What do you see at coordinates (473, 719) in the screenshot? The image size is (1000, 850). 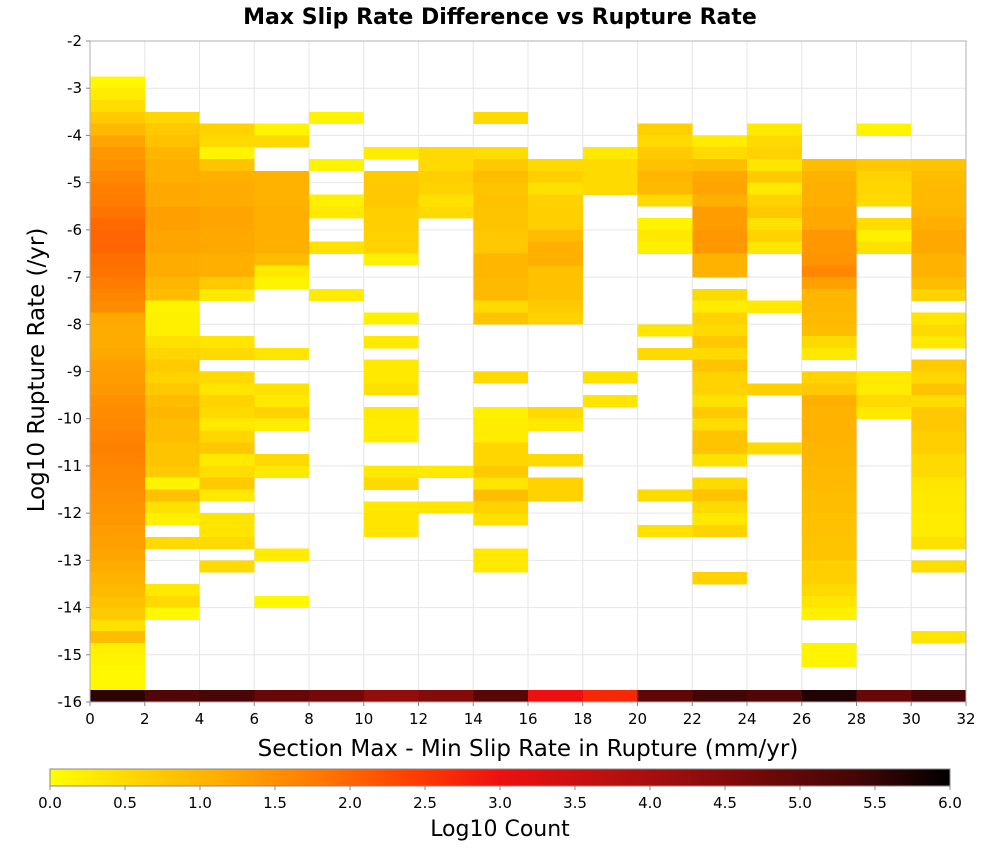 I see `x-tick-label: 14` at bounding box center [473, 719].